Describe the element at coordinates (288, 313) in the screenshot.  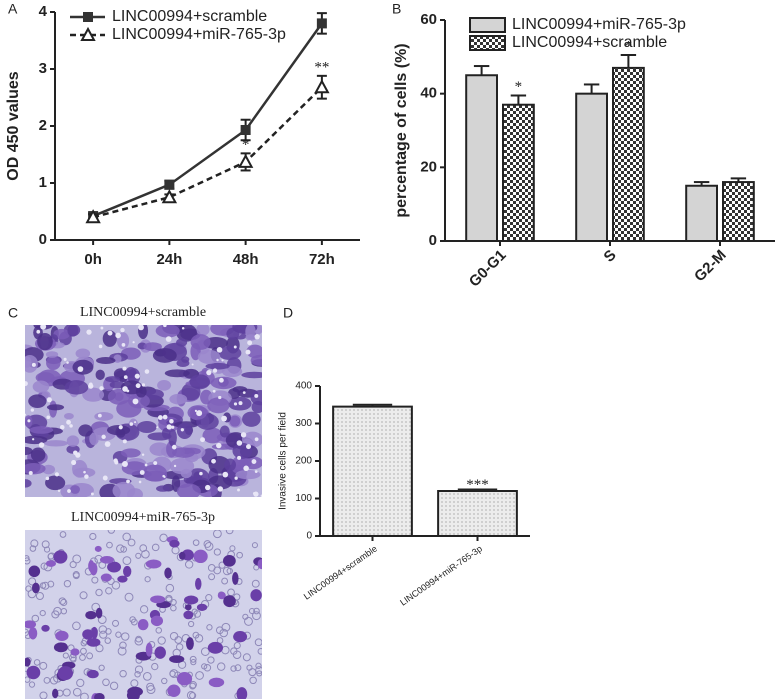
I see `panel-label: D` at that location.